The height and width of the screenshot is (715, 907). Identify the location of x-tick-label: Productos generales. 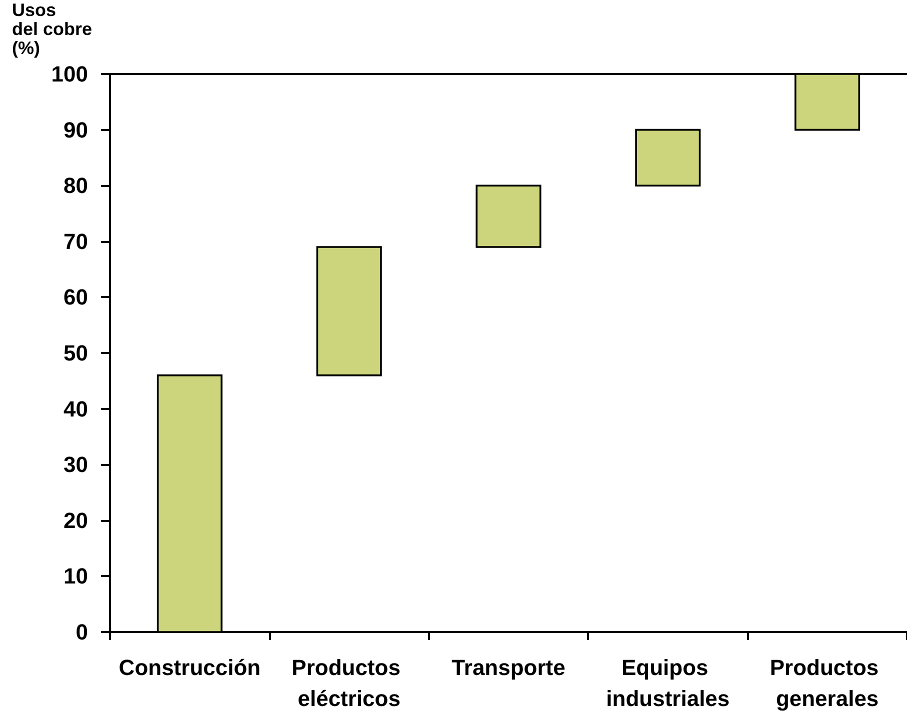
(827, 683).